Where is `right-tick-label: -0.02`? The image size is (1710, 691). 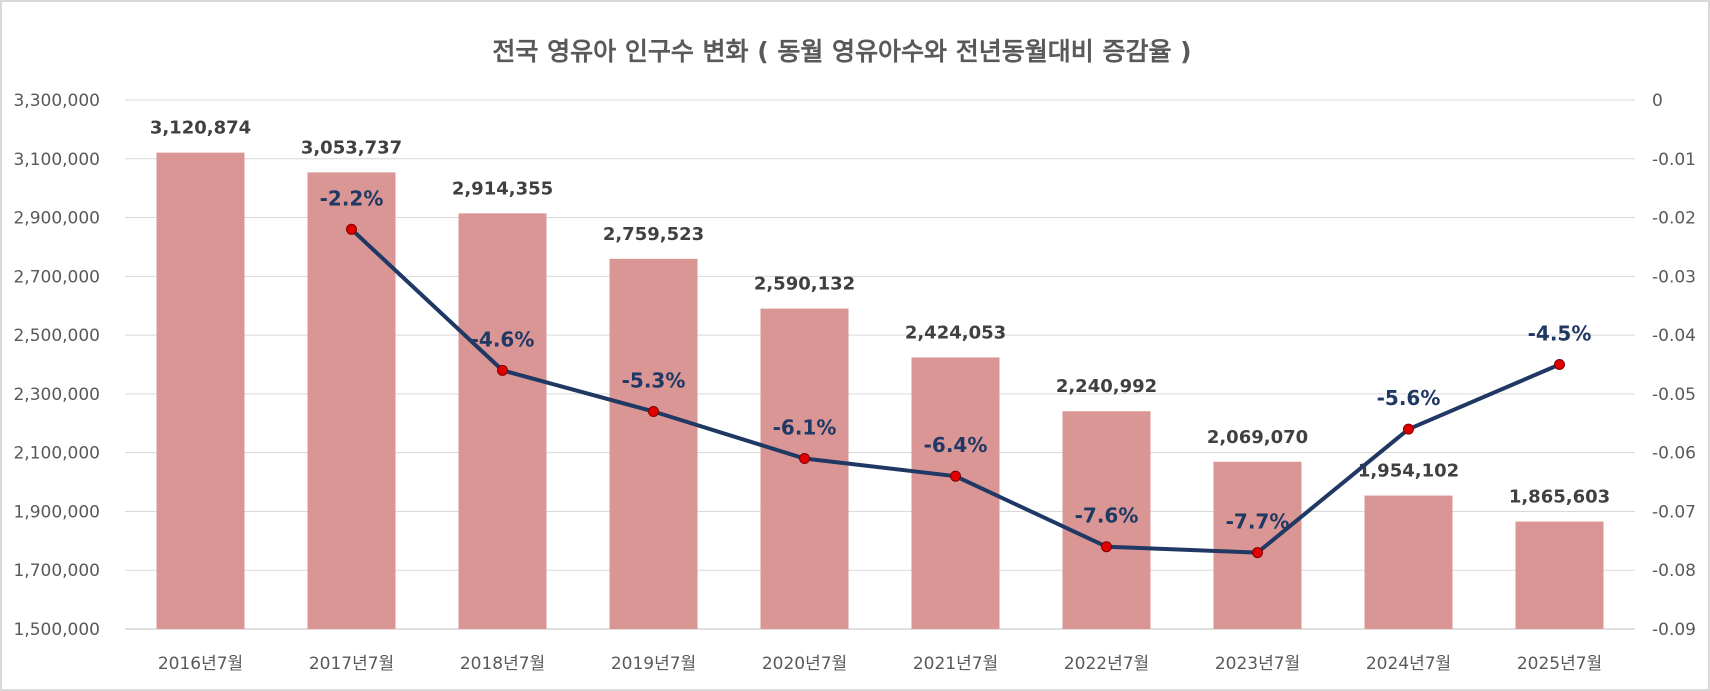
right-tick-label: -0.02 is located at coordinates (1674, 219).